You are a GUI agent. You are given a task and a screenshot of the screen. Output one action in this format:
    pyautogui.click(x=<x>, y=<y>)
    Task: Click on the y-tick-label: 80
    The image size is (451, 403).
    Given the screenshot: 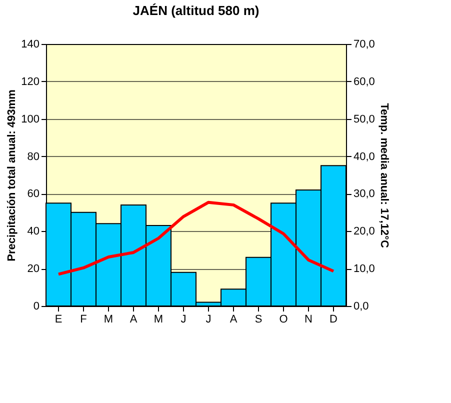 What is the action you would take?
    pyautogui.click(x=33, y=156)
    